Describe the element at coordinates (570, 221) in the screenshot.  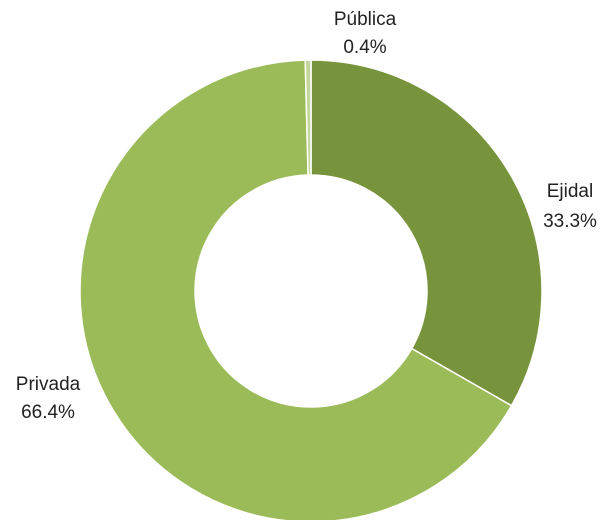
I see `slice-value-label: 33.3%` at that location.